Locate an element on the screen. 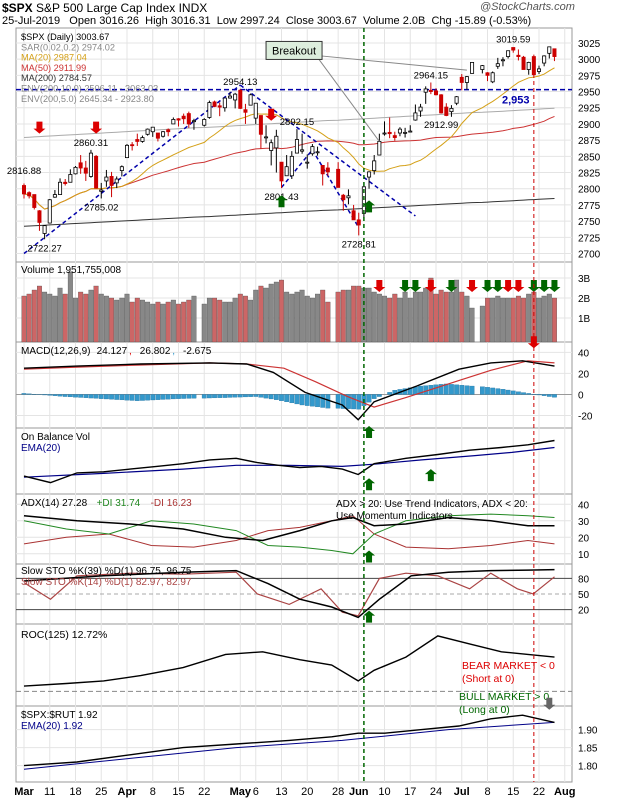 The image size is (620, 800). price-tick-label: 2900 is located at coordinates (589, 125).